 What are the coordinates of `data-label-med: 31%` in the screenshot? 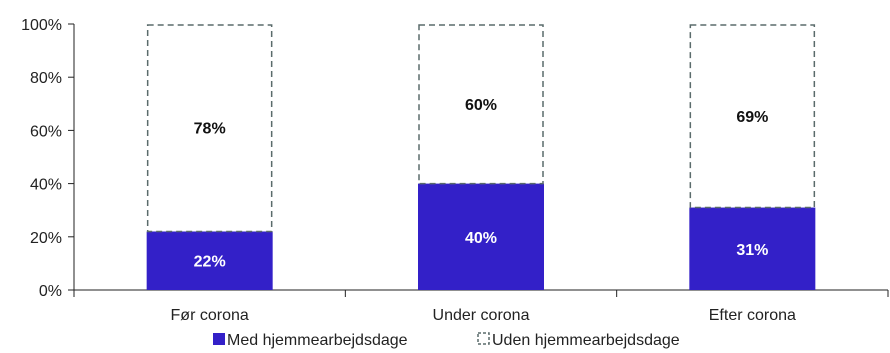 It's located at (752, 250).